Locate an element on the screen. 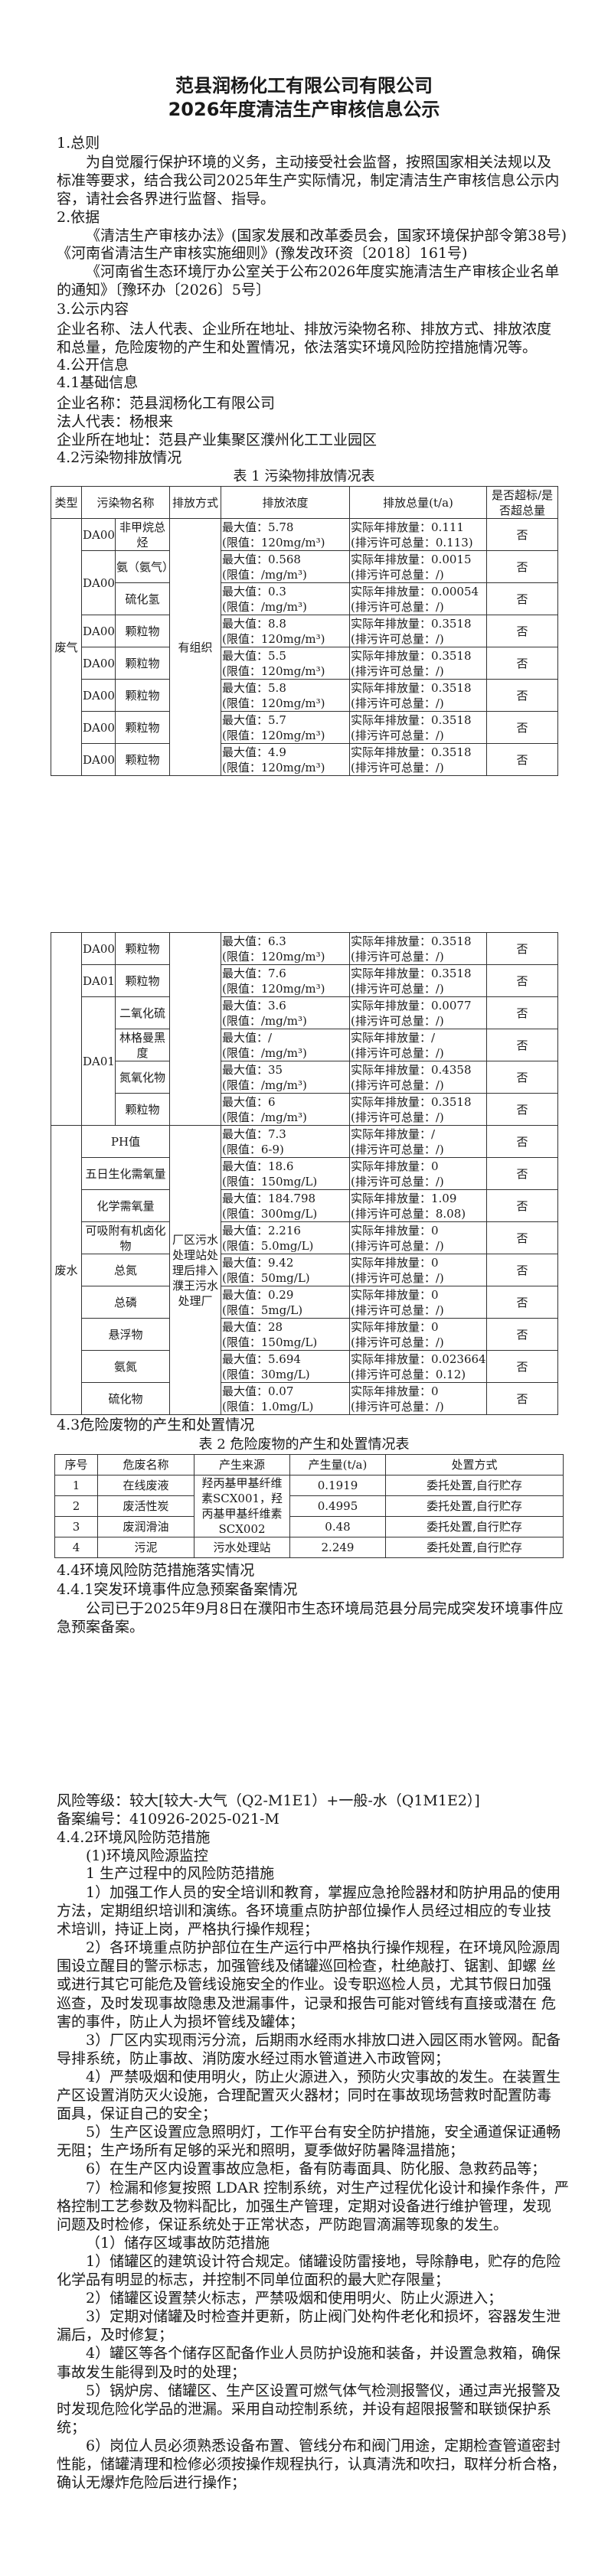 This screenshot has height=2576, width=608. outlet-cell: DA003 is located at coordinates (98, 631).